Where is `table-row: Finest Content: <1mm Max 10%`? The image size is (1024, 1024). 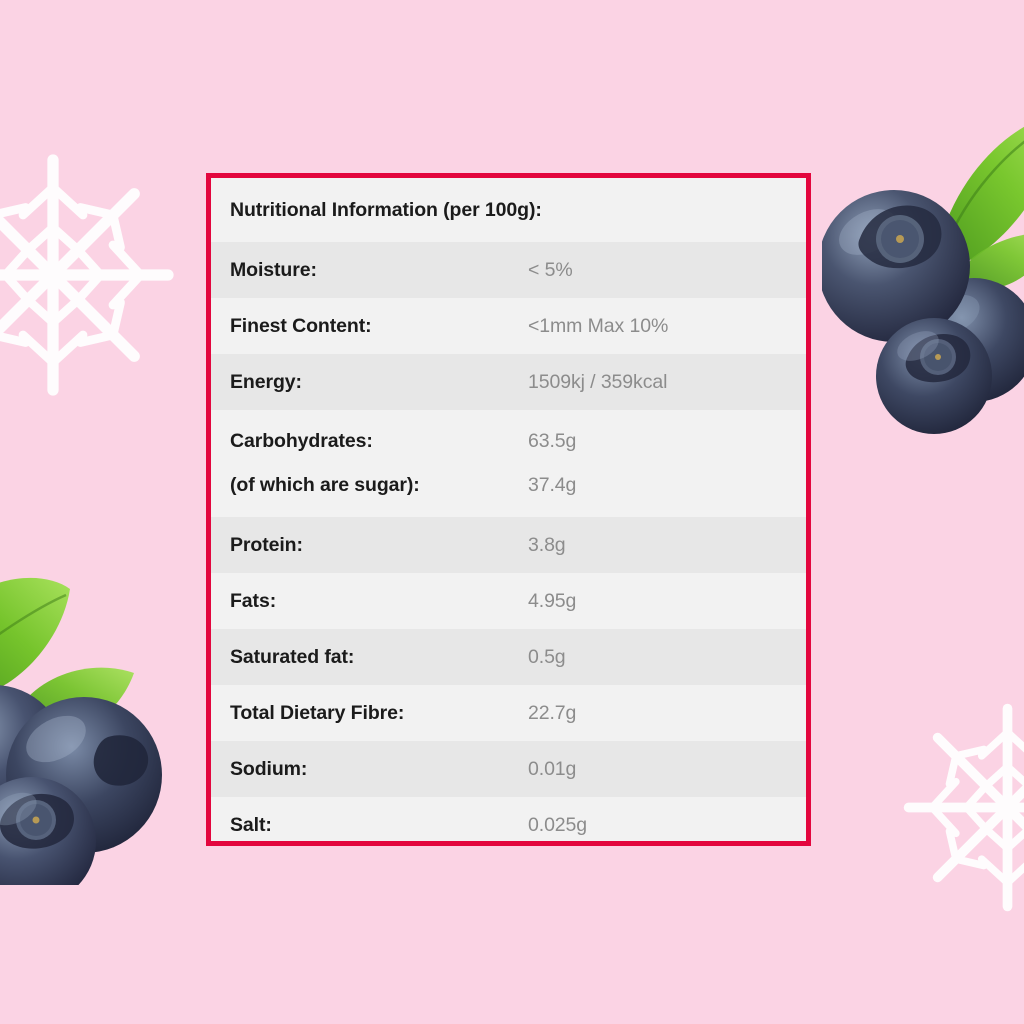
table-row: Finest Content: <1mm Max 10% is located at coordinates (508, 326).